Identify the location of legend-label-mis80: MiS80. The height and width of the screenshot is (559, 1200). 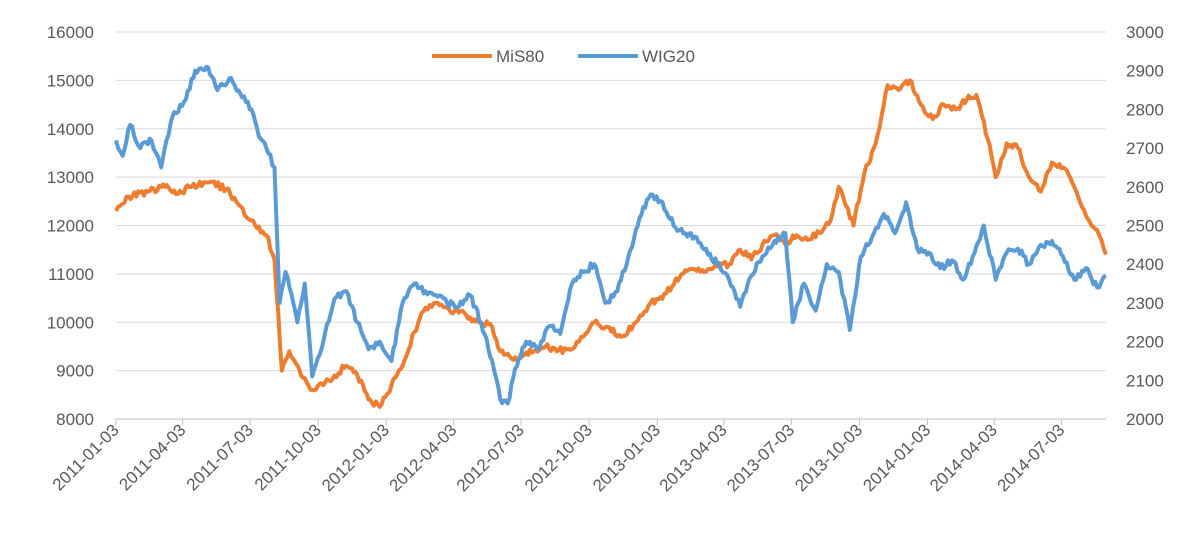
(520, 56).